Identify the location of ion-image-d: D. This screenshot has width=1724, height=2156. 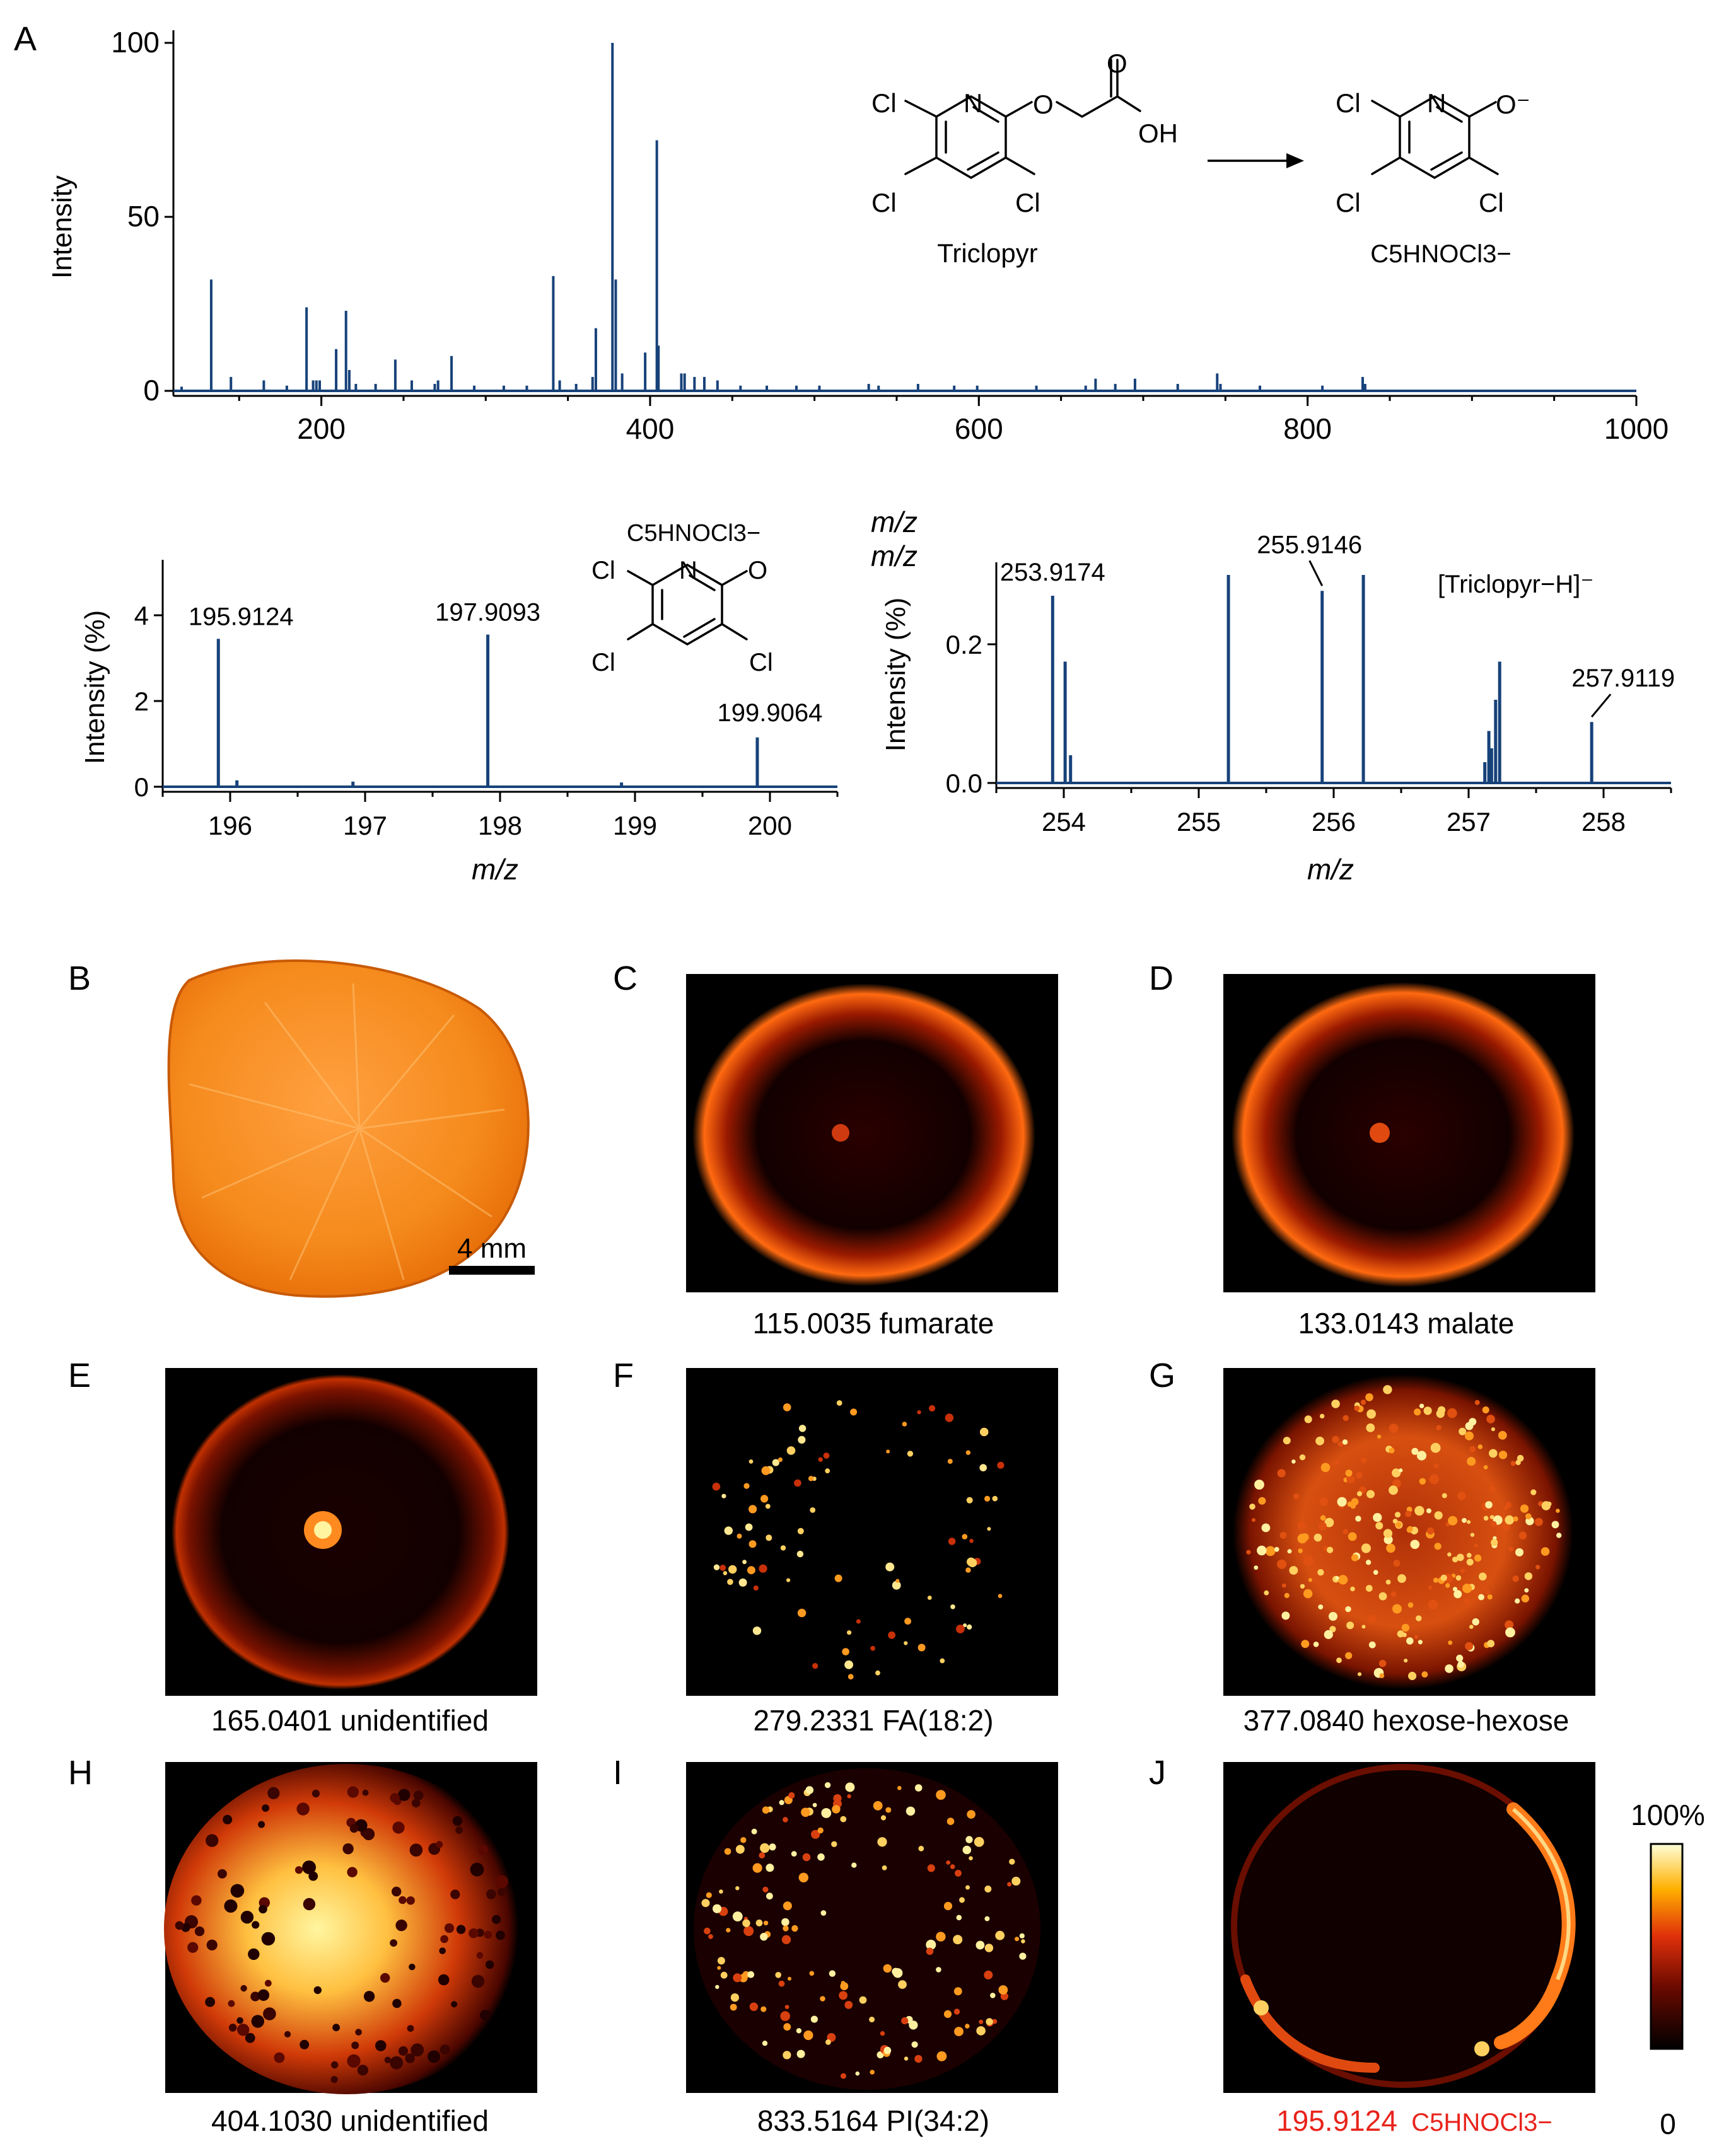
(1372, 1125).